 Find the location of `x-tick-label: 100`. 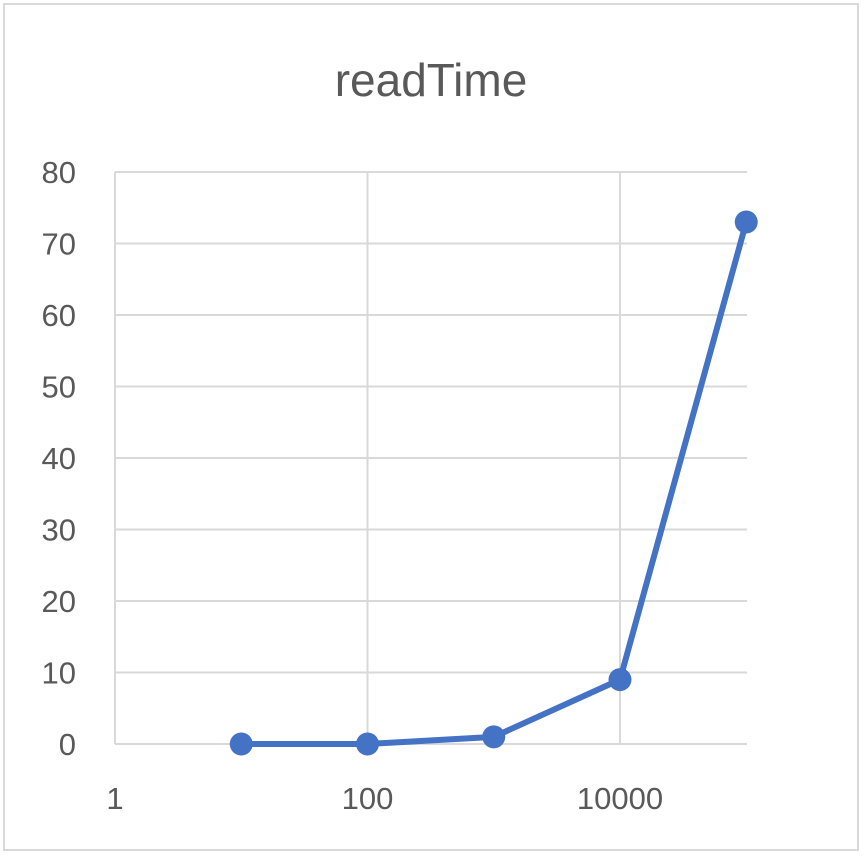

x-tick-label: 100 is located at coordinates (368, 798).